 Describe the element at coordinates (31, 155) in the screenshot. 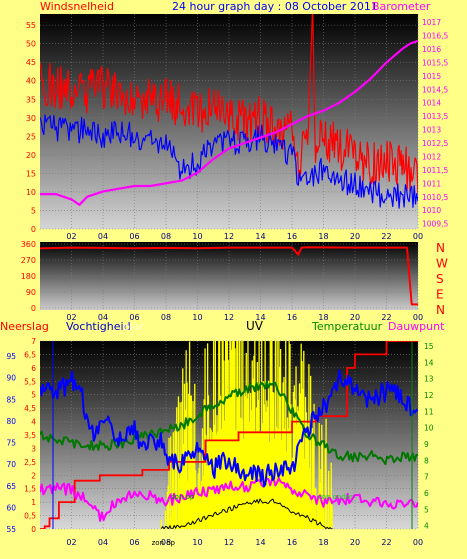

I see `wind-tick-label: 20` at that location.